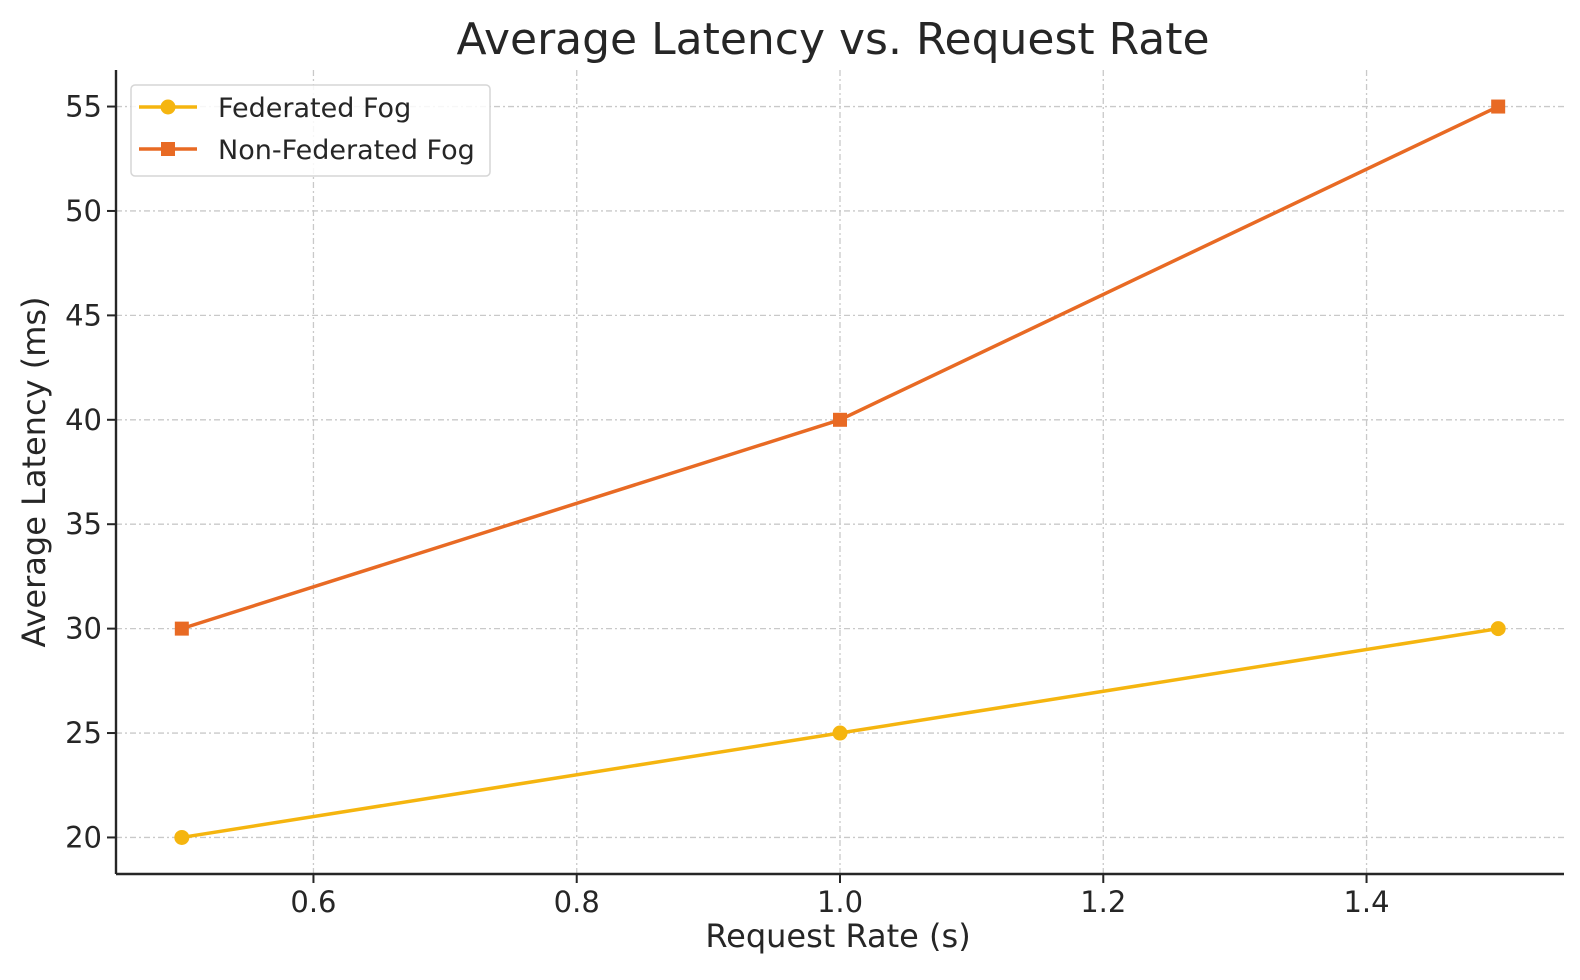  What do you see at coordinates (832, 39) in the screenshot?
I see `chart-title: Average Latency vs. Request Rate` at bounding box center [832, 39].